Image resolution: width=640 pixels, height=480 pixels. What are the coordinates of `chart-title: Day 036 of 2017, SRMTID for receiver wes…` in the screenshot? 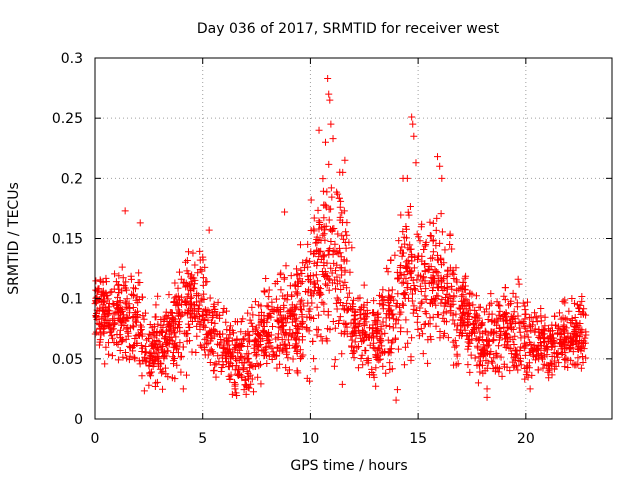 It's located at (348, 29).